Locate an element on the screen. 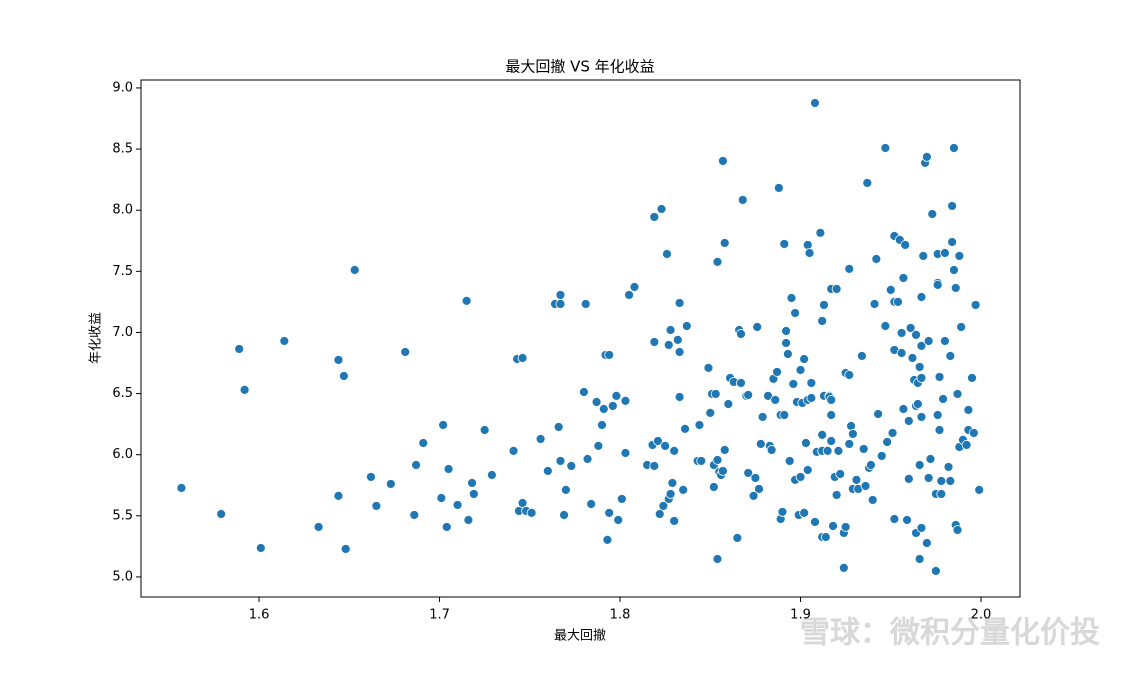 Image resolution: width=1132 pixels, height=675 pixels. y-axis-label: 年化收益 is located at coordinates (96, 338).